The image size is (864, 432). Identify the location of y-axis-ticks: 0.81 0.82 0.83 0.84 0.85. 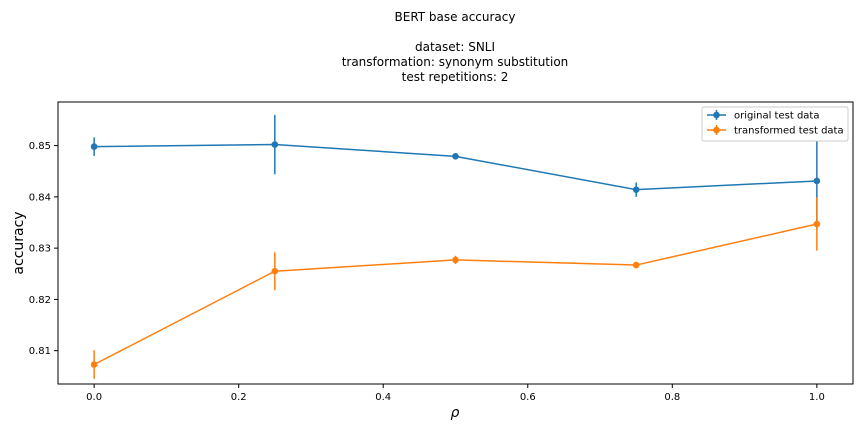
(43, 249).